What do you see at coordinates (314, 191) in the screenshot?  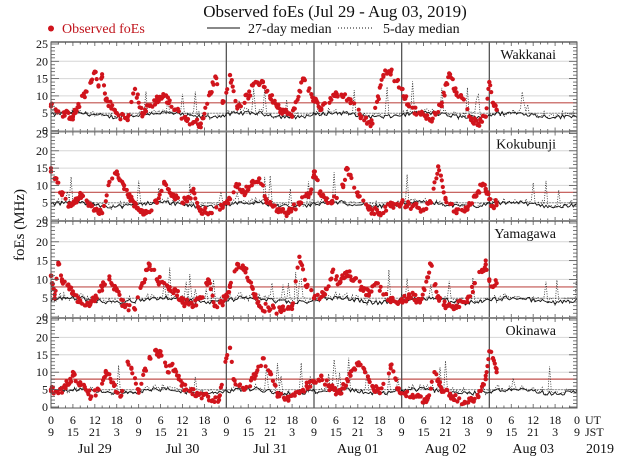 I see `five-day-median-line` at bounding box center [314, 191].